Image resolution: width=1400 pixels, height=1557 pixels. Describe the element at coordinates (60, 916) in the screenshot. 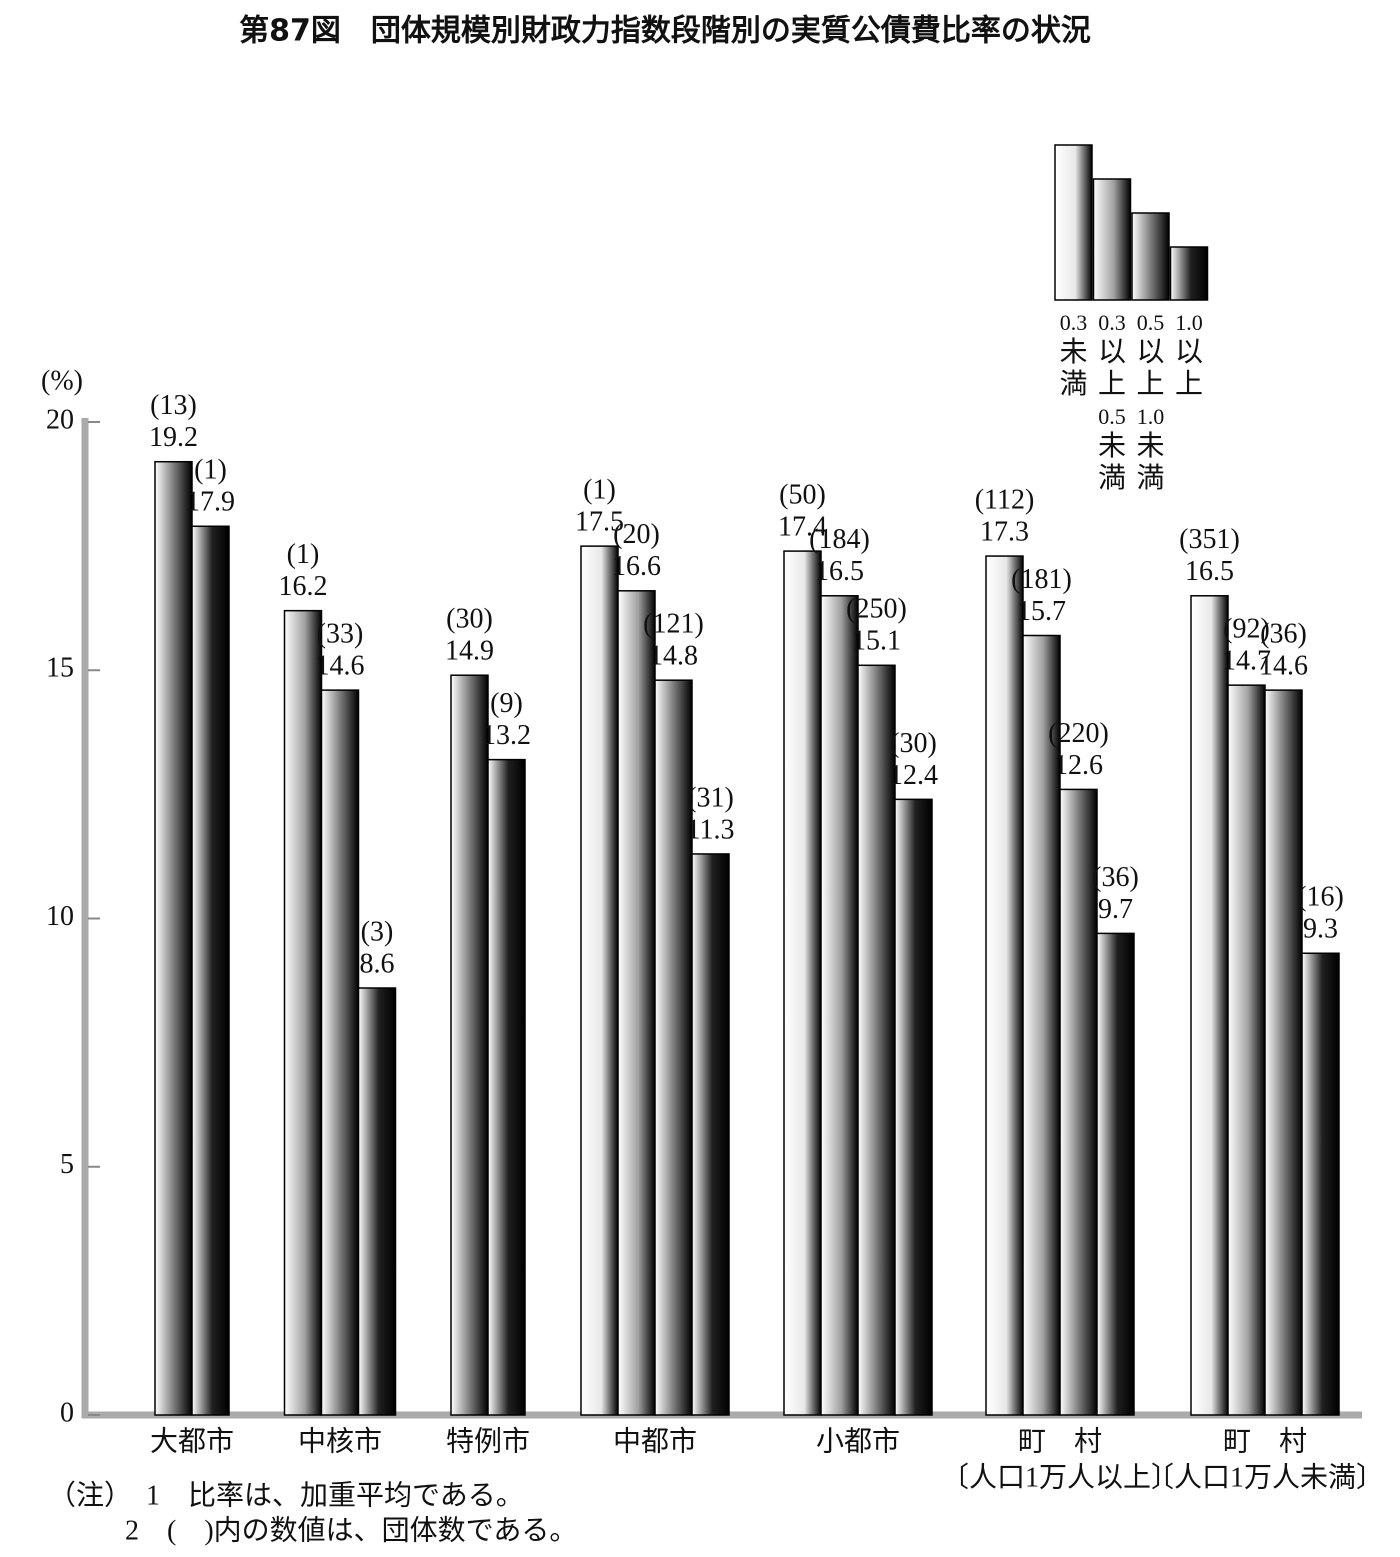

I see `y-tick-label: 10` at that location.